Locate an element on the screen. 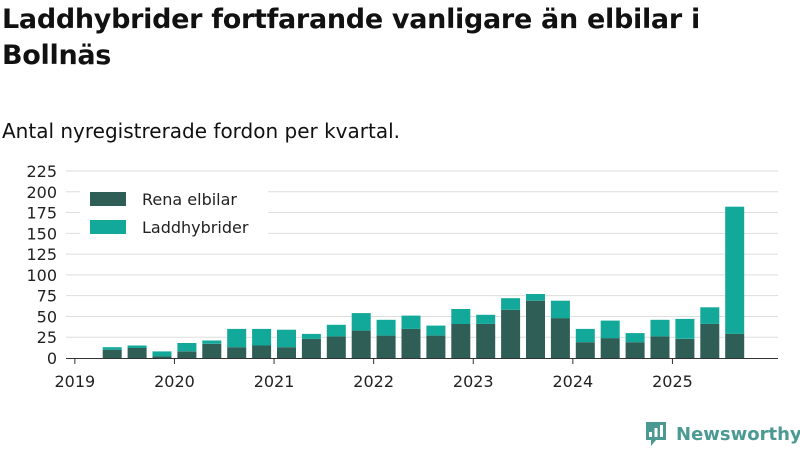 This screenshot has height=450, width=800. y-tick-label: 25 is located at coordinates (47, 337).